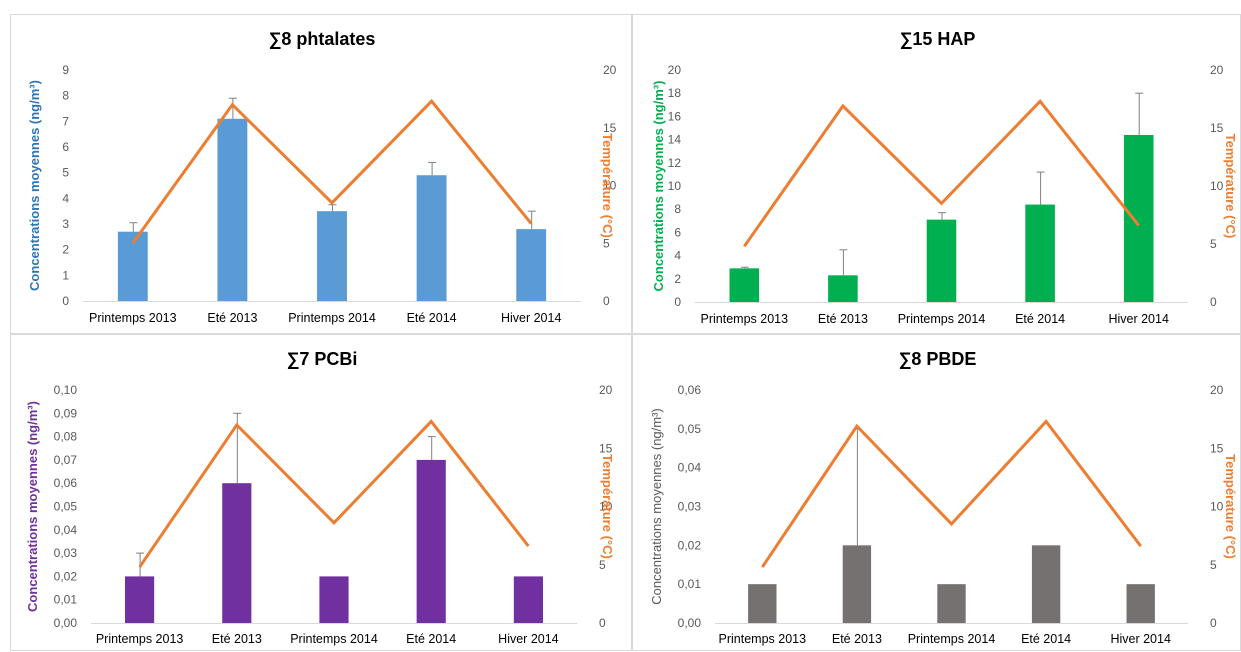  What do you see at coordinates (66, 437) in the screenshot?
I see `left-axis-tick-label: 0,08` at bounding box center [66, 437].